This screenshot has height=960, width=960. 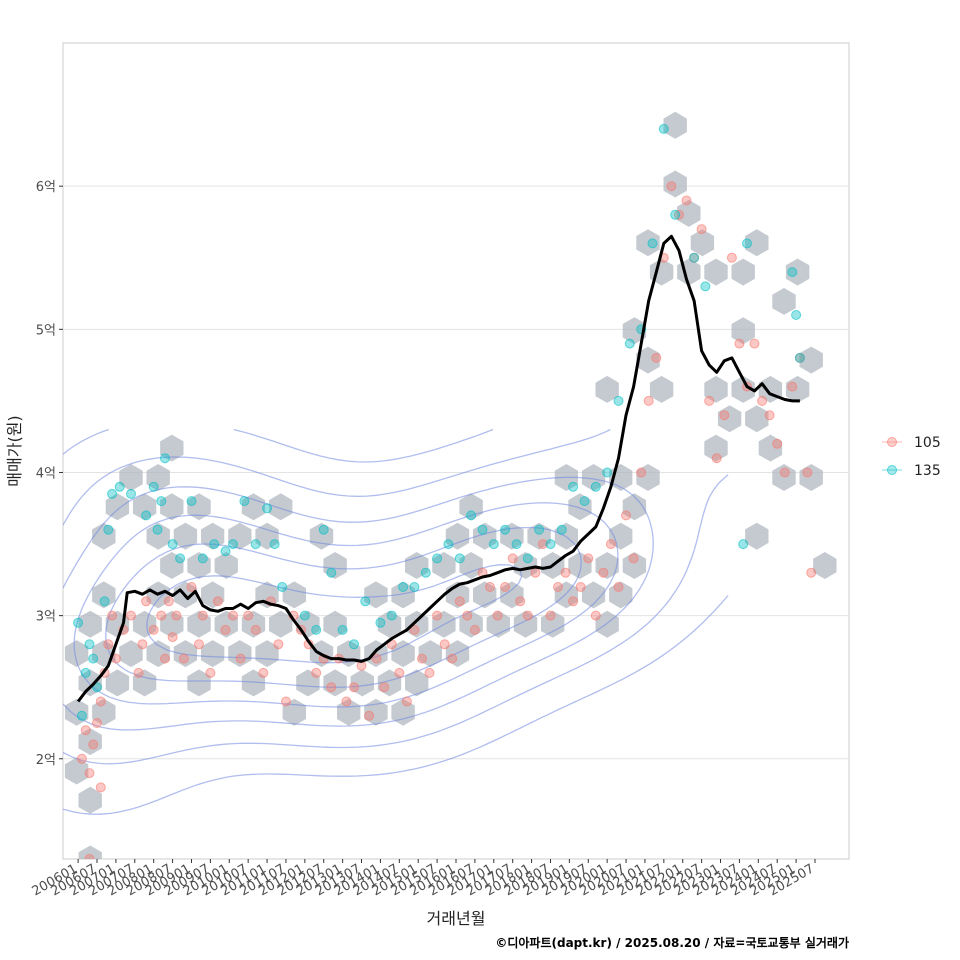 I want to click on y-tick-label: 5억, so click(x=46, y=330).